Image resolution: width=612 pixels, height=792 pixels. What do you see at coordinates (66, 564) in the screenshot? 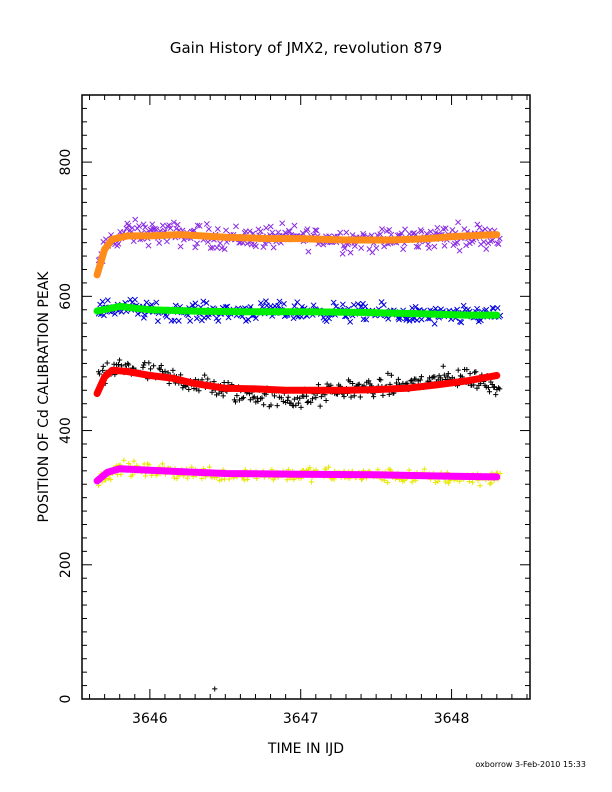
I see `y-tick-label: 200` at bounding box center [66, 564].